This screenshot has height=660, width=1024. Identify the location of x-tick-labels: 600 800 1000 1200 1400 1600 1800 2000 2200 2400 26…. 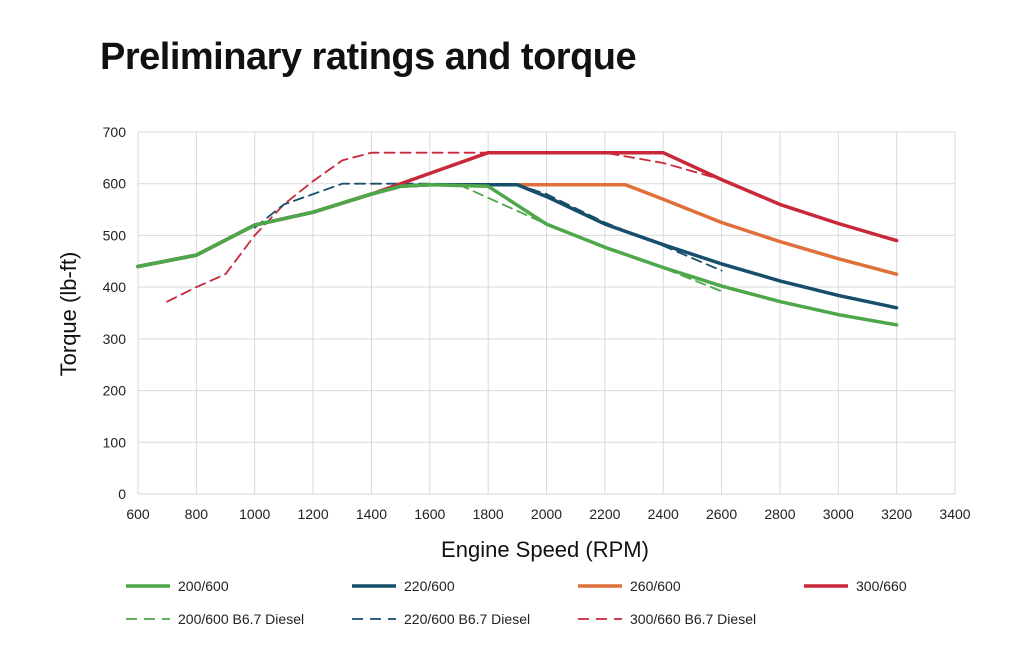
(548, 514).